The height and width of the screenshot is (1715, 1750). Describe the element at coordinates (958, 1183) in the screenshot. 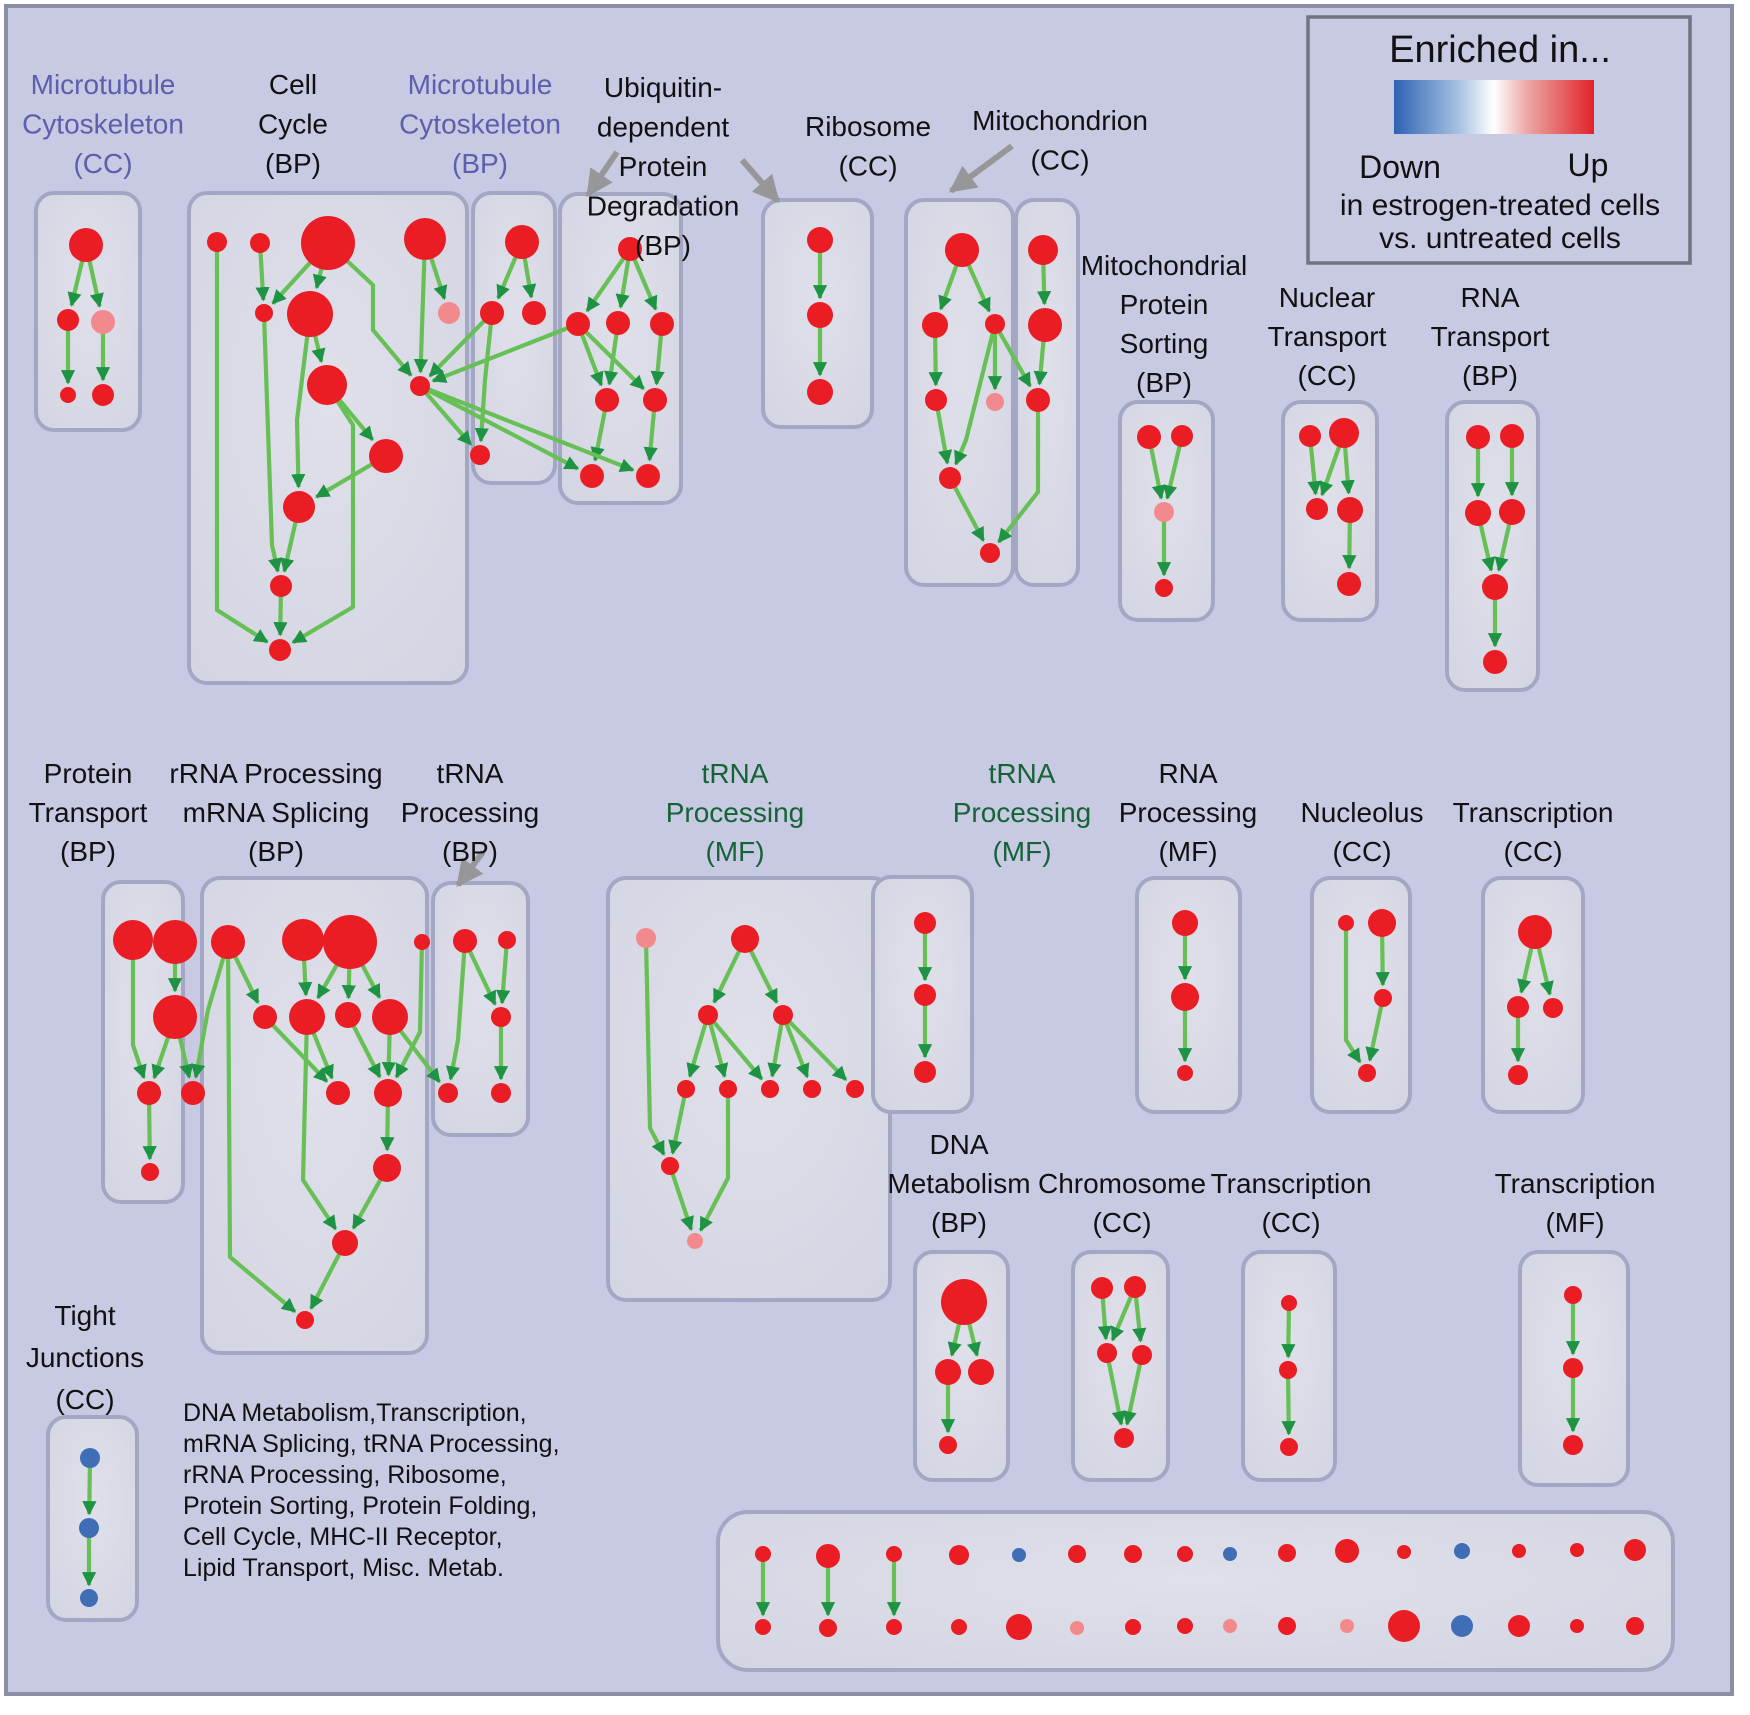

I see `cluster-label-dna-metabolism: DNA Metabolism (BP)` at that location.